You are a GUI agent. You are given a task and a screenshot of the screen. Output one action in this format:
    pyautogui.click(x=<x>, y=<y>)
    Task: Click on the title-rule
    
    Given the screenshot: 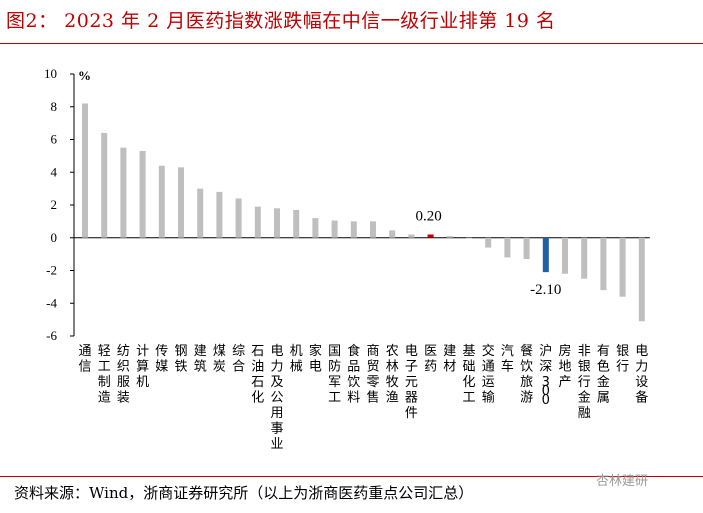 What is the action you would take?
    pyautogui.click(x=351, y=43)
    